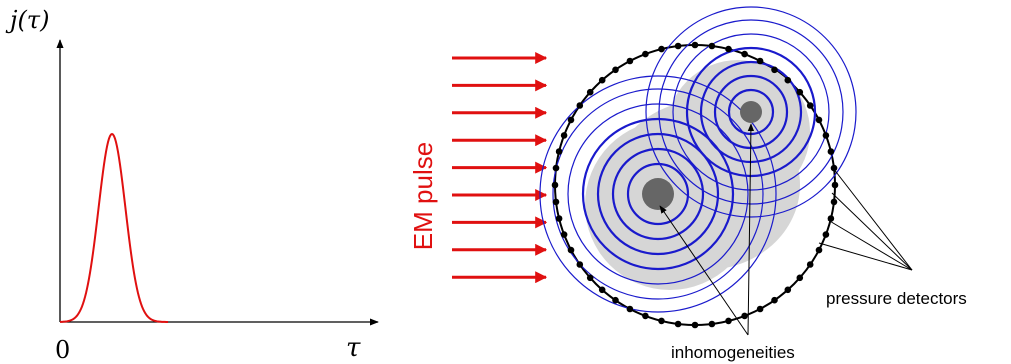 Image resolution: width=1011 pixels, height=364 pixels. I want to click on gray-region-mid, so click(705, 185).